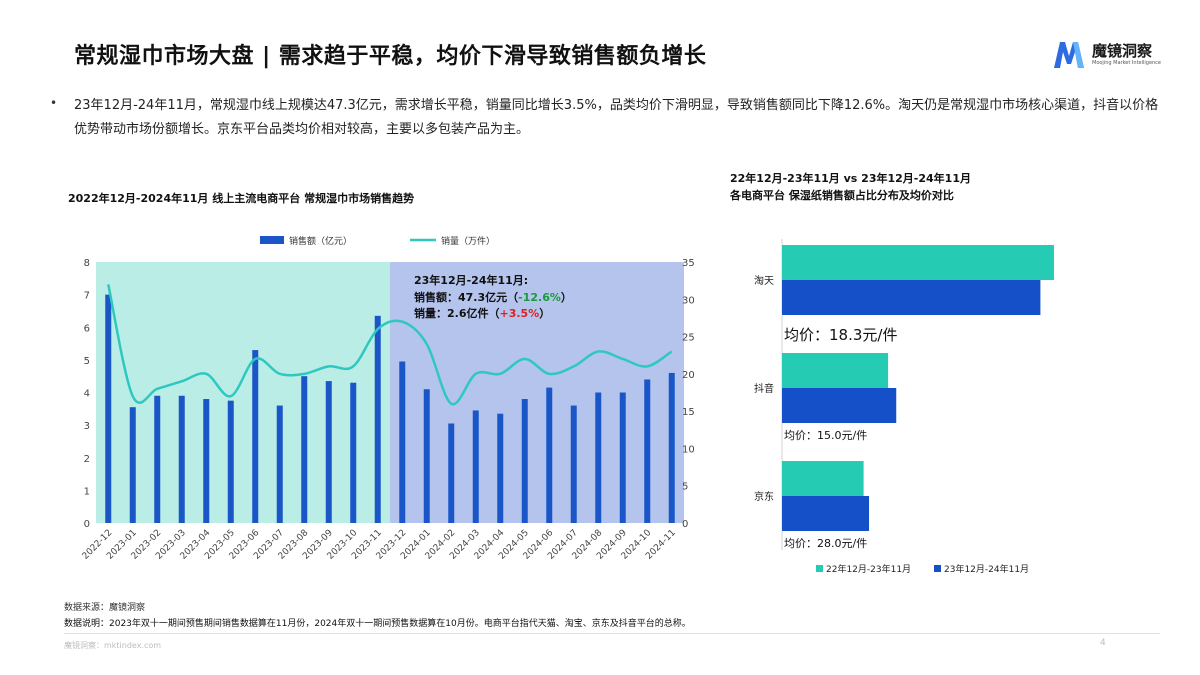 The width and height of the screenshot is (1200, 675). I want to click on annotation-heading: 23年12月-24年11月:, so click(471, 280).